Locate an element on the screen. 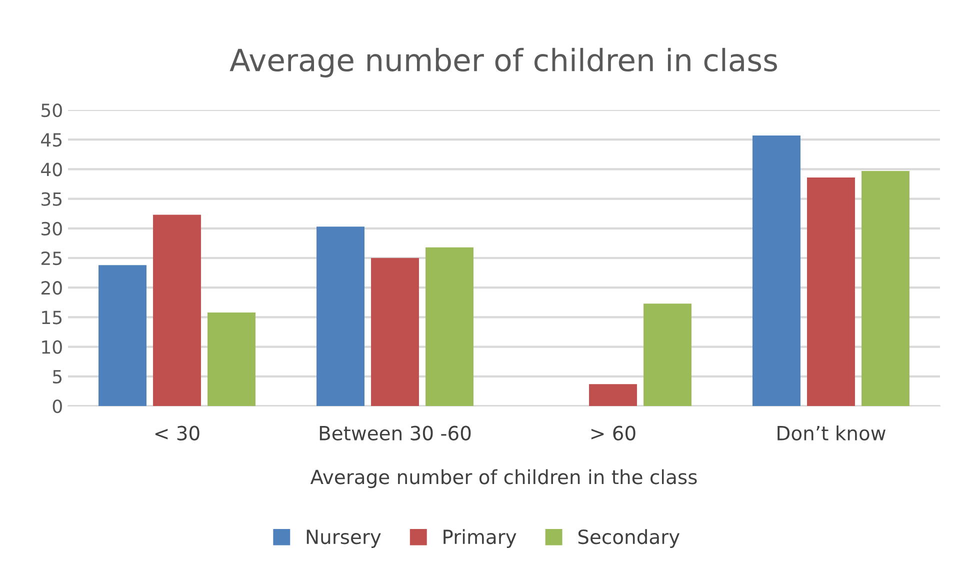 The height and width of the screenshot is (577, 954). x-axis-title: Average number of children in the class is located at coordinates (503, 478).